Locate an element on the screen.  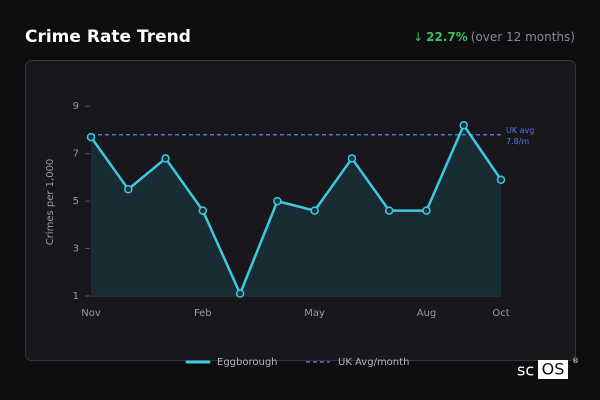
change-arrow: ↓ is located at coordinates (418, 37).